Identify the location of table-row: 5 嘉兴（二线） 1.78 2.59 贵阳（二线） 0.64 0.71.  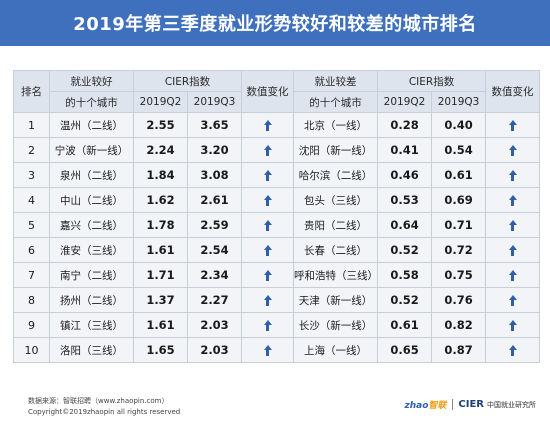
(277, 225).